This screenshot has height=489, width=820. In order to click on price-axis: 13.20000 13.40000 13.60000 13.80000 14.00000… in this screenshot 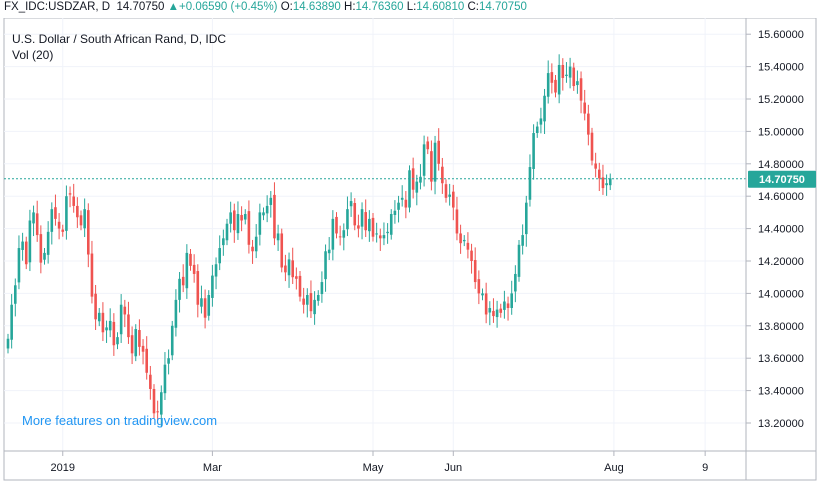, I will do `click(775, 229)`.